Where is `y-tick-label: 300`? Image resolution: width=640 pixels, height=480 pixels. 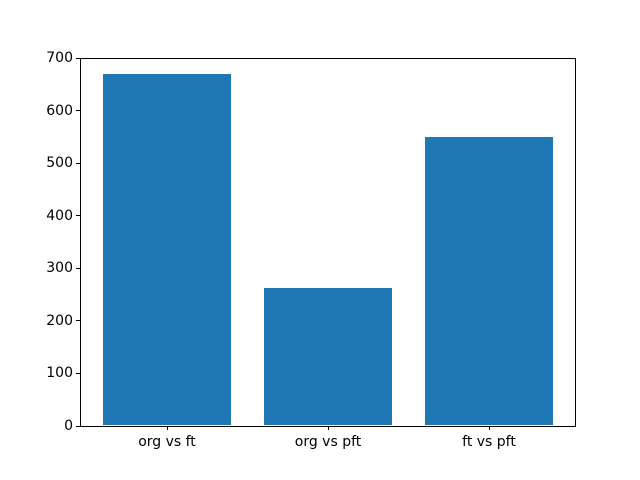
y-tick-label: 300 is located at coordinates (59, 268).